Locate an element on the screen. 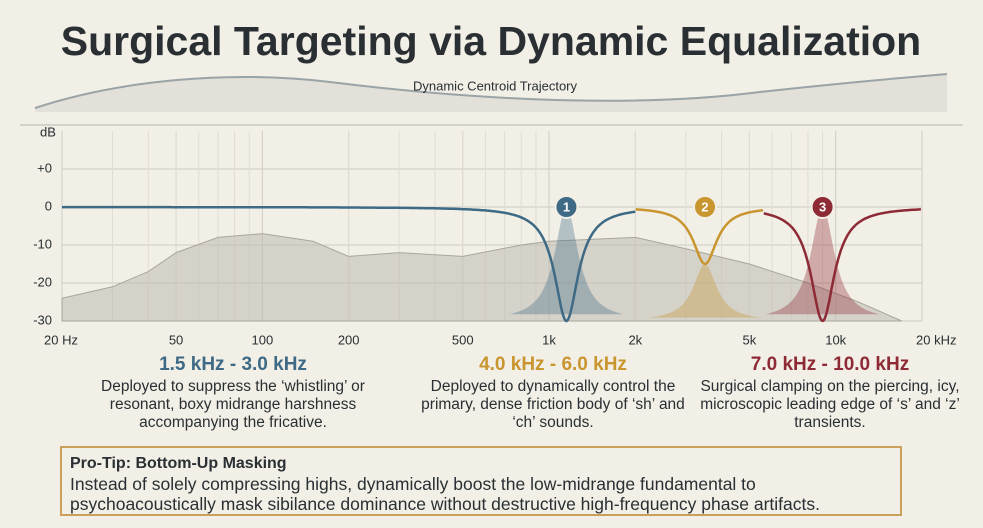 This screenshot has width=983, height=528. y-axis-label: dB is located at coordinates (48, 131).